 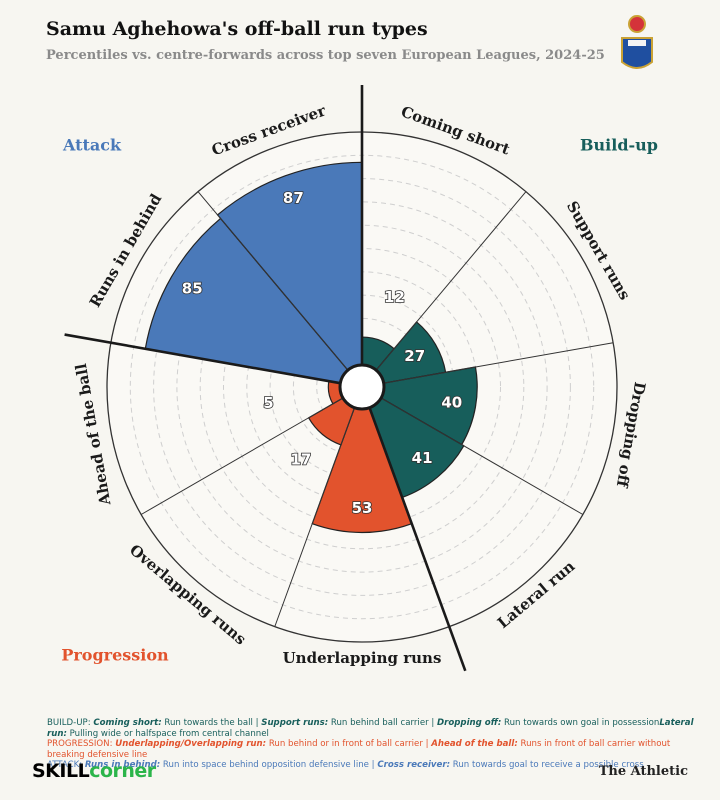 I want to click on skillcorner-logo: SKILLcorner, so click(x=94, y=771).